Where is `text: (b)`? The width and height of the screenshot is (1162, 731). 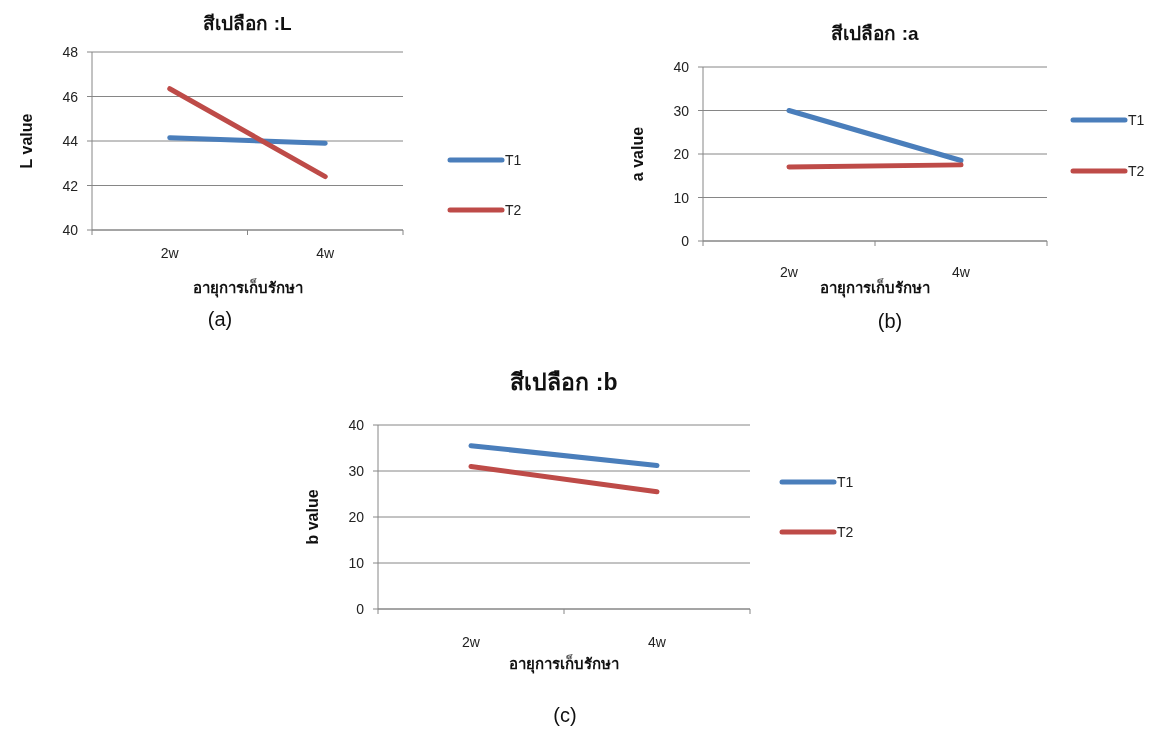
text: (b) is located at coordinates (890, 321).